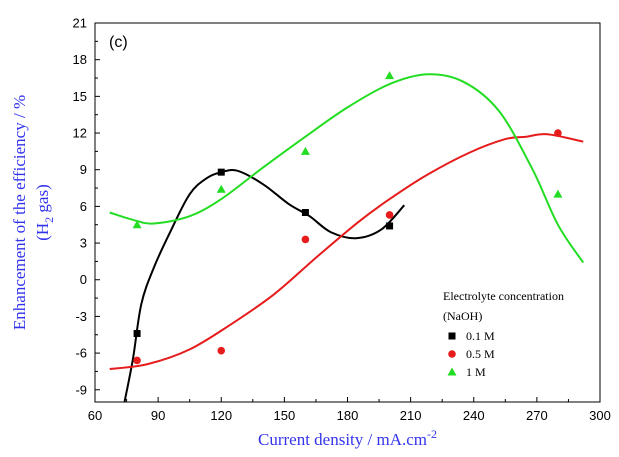 Image resolution: width=619 pixels, height=457 pixels. What do you see at coordinates (19, 212) in the screenshot?
I see `y-axis-title-line1: Enhancement of the efficiency / %` at bounding box center [19, 212].